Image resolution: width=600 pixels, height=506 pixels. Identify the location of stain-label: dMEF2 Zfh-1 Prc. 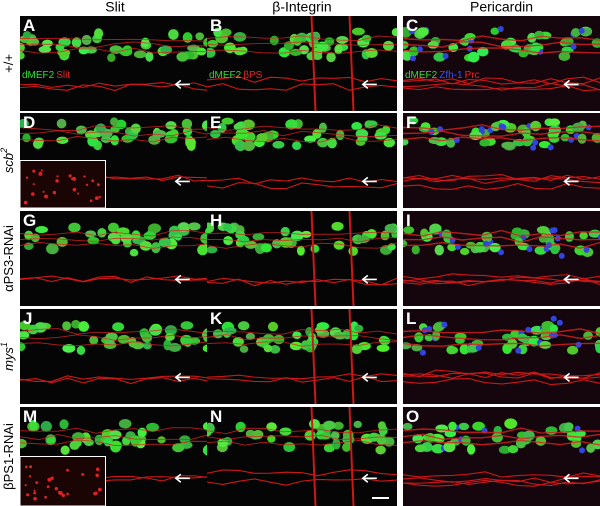
(442, 75).